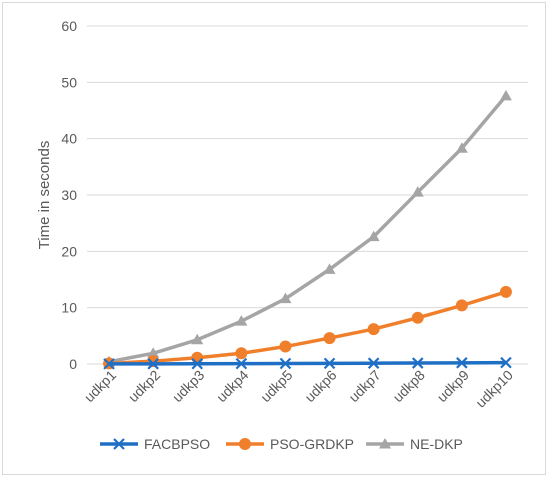 This screenshot has height=479, width=550. I want to click on legend-label: FACBPSO, so click(177, 444).